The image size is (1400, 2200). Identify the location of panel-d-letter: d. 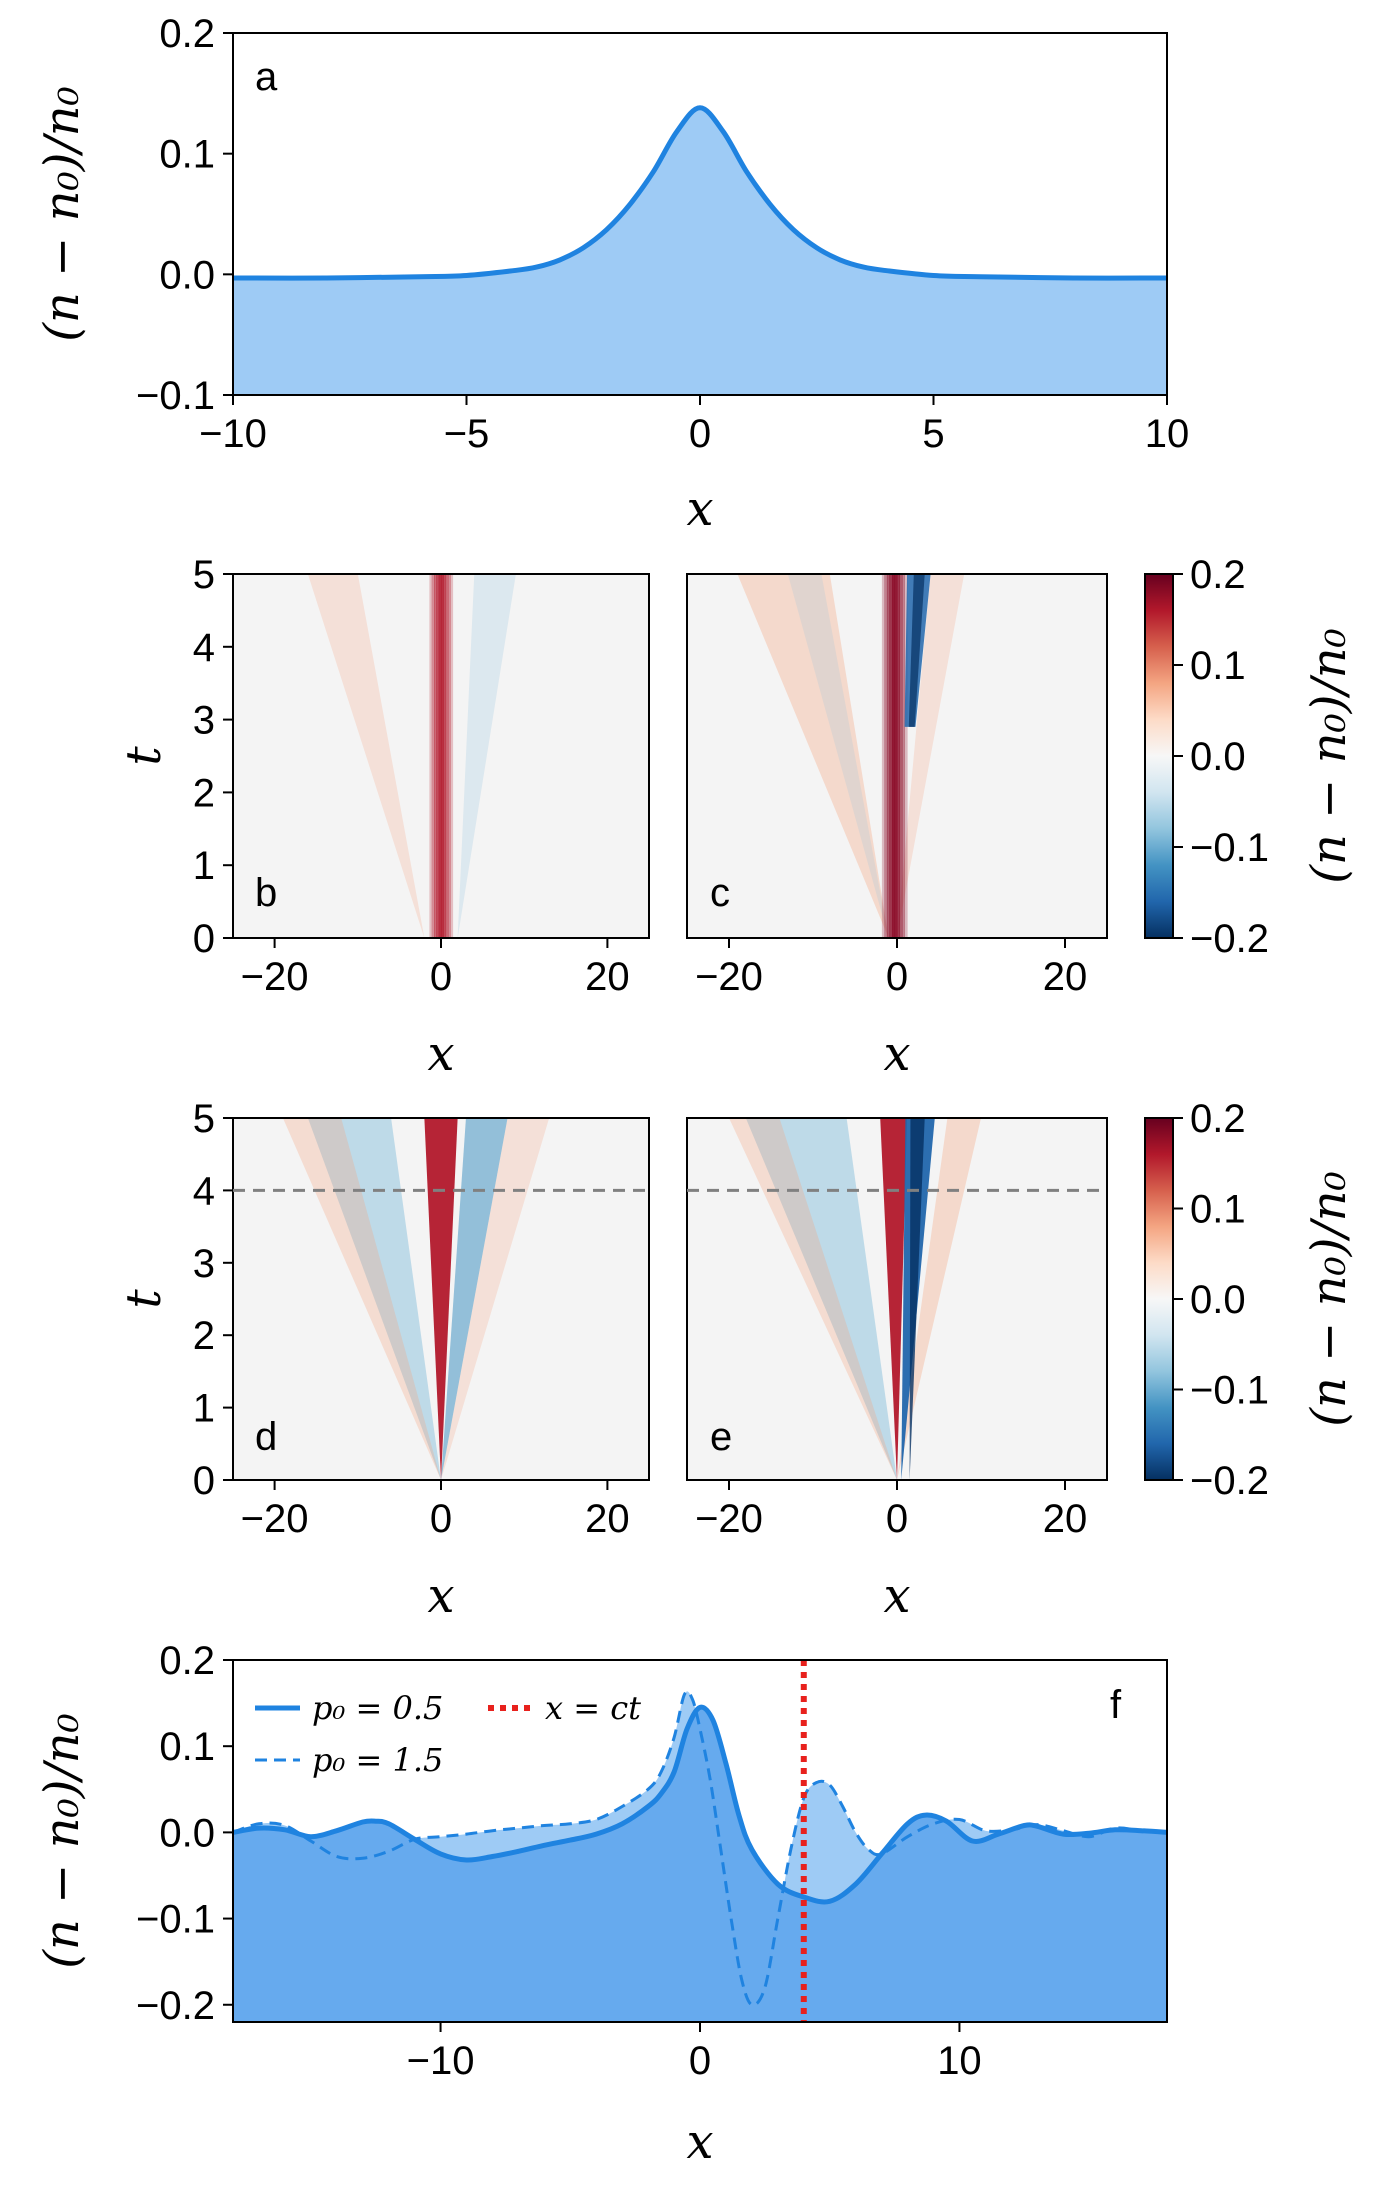
(266, 1437).